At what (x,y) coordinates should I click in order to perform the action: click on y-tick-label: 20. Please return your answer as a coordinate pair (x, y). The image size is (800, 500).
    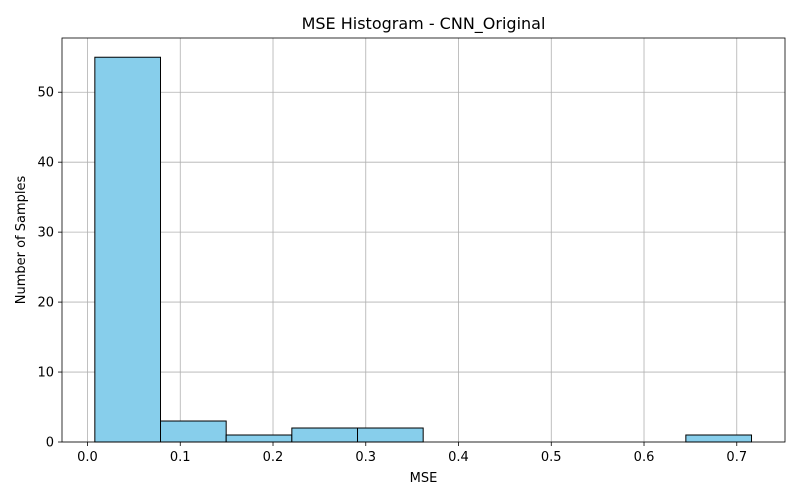
    Looking at the image, I should click on (45, 303).